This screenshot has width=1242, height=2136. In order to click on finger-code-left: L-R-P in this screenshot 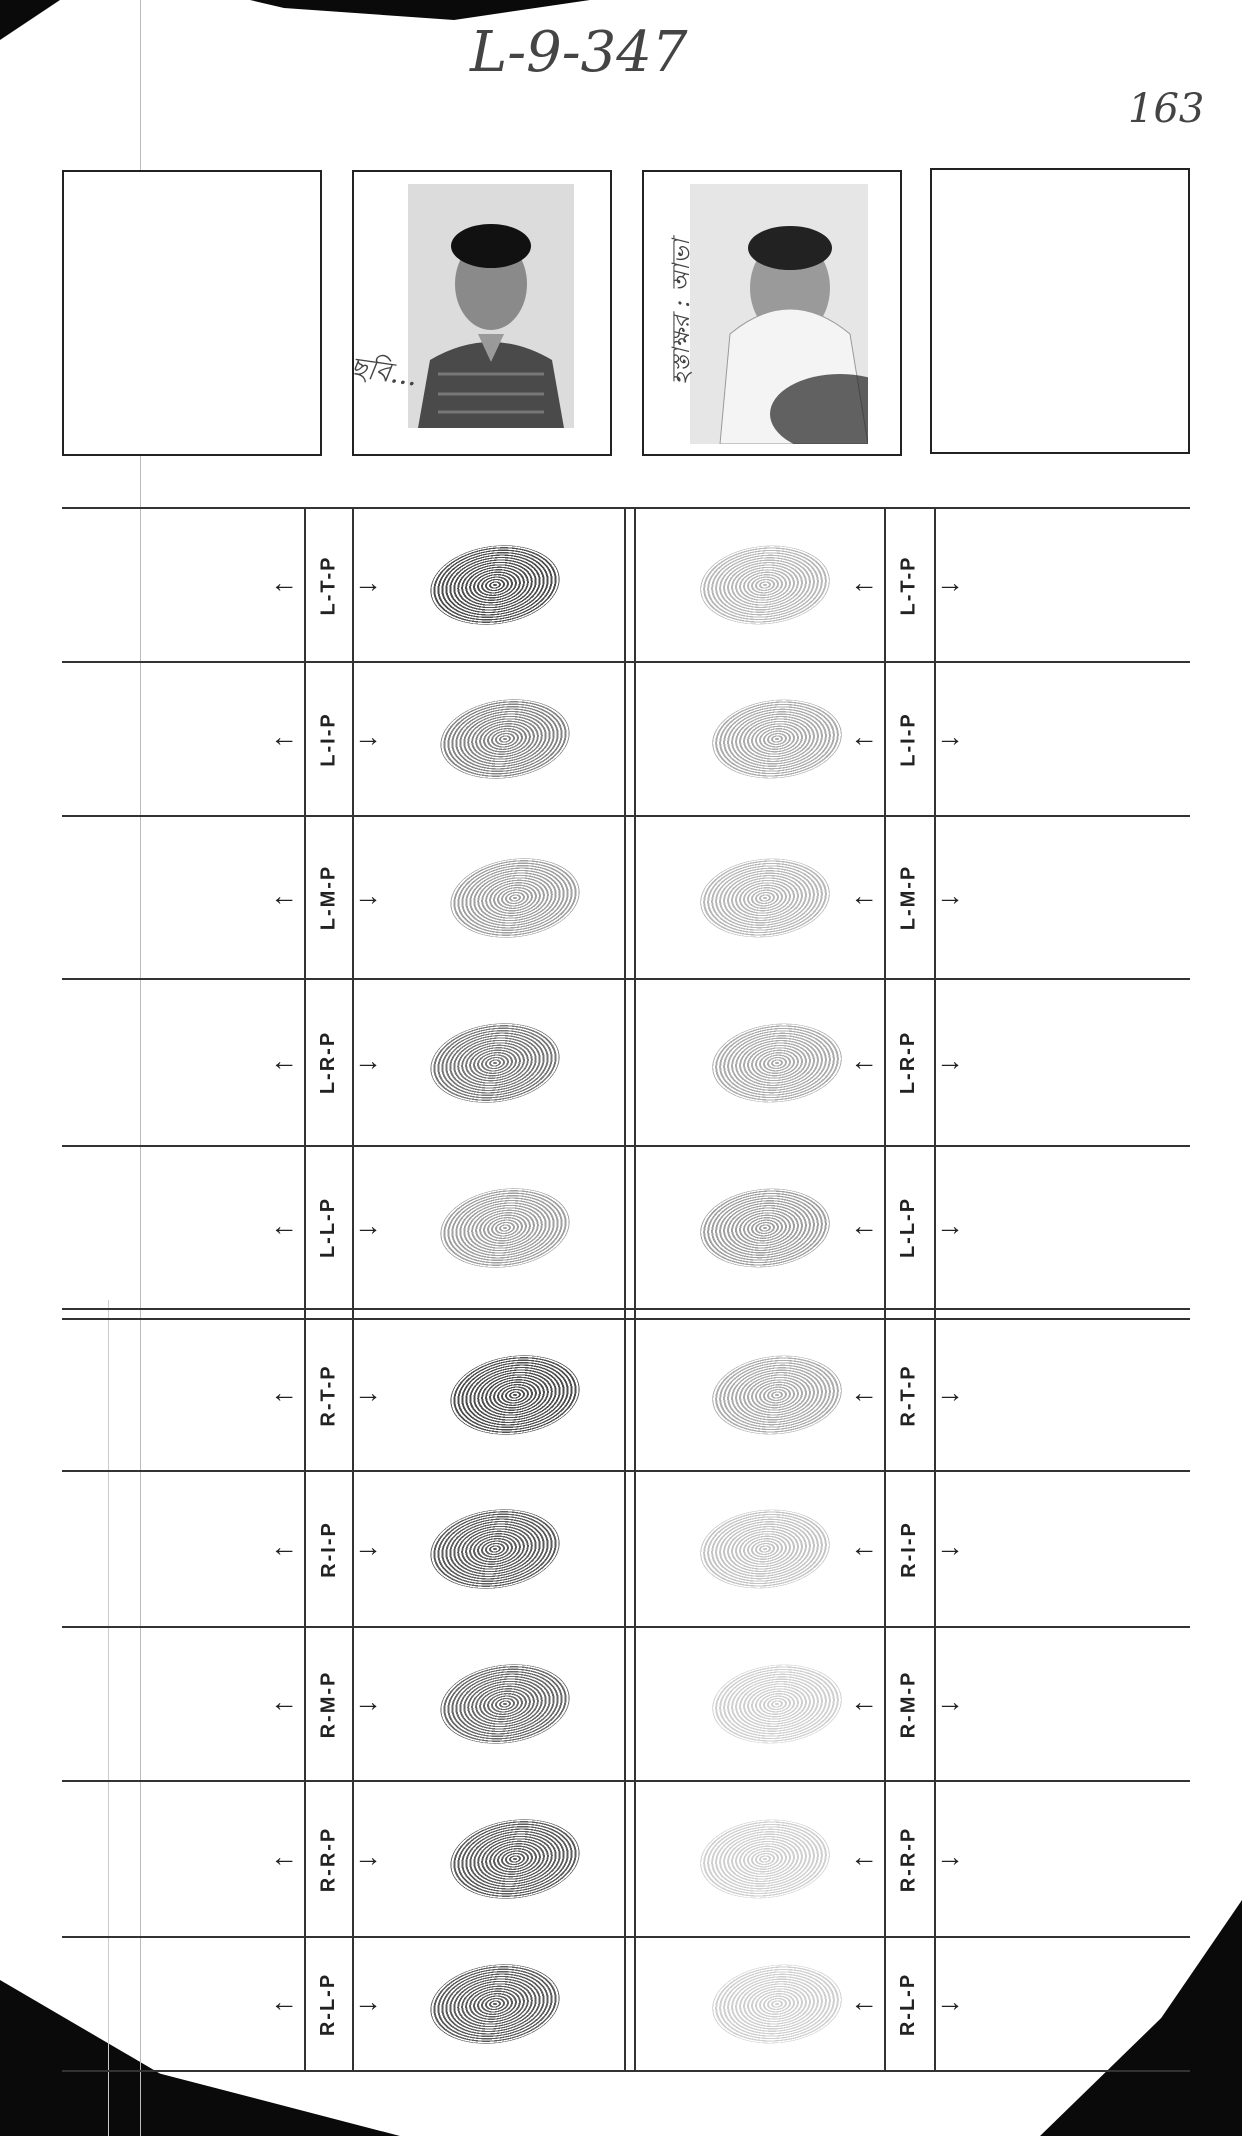, I will do `click(328, 1062)`.